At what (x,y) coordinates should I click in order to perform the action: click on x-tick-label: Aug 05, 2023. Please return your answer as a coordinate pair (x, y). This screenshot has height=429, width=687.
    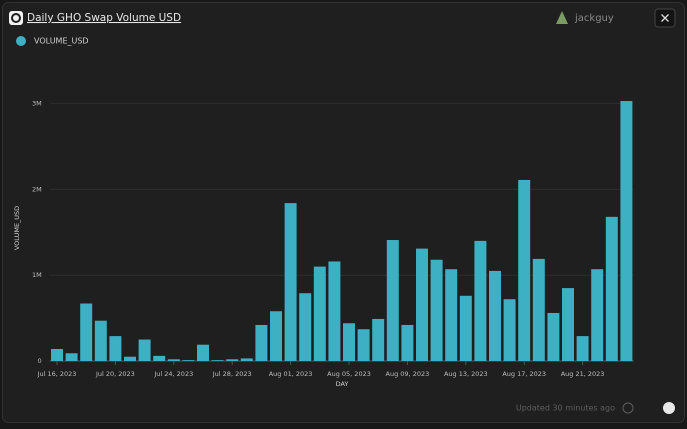
    Looking at the image, I should click on (349, 374).